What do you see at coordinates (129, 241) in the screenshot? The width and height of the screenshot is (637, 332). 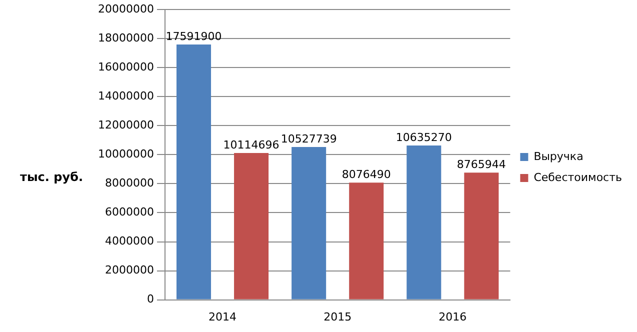 I see `y-tick-label: 4000000` at bounding box center [129, 241].